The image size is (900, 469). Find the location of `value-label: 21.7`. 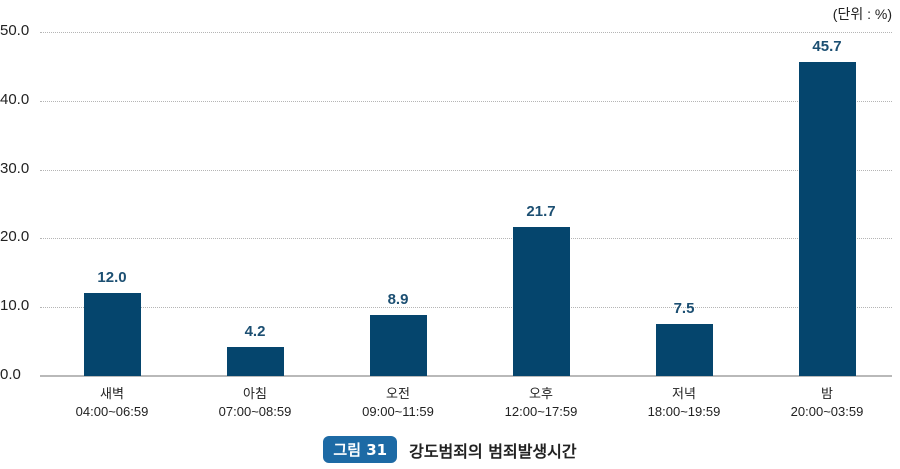

value-label: 21.7 is located at coordinates (541, 211).